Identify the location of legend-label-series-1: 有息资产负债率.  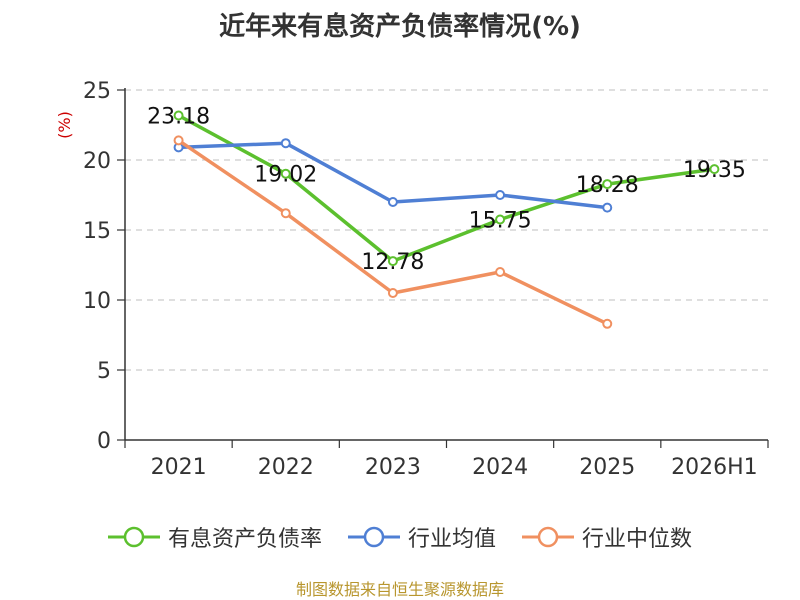
(244, 539).